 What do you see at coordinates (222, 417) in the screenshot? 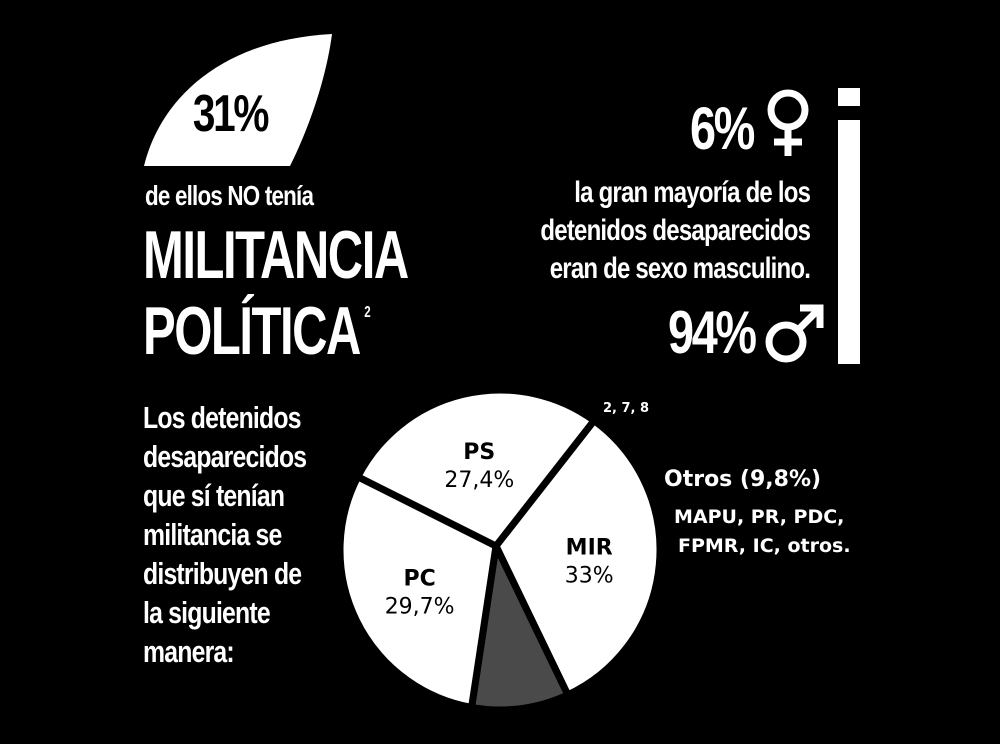
I see `description-line: Los detenidos` at bounding box center [222, 417].